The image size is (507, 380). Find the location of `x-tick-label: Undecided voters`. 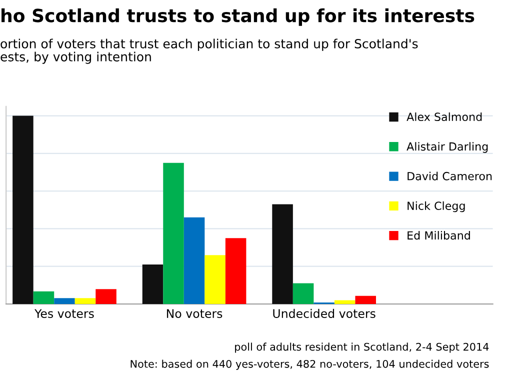

x-tick-label: Undecided voters is located at coordinates (324, 313).